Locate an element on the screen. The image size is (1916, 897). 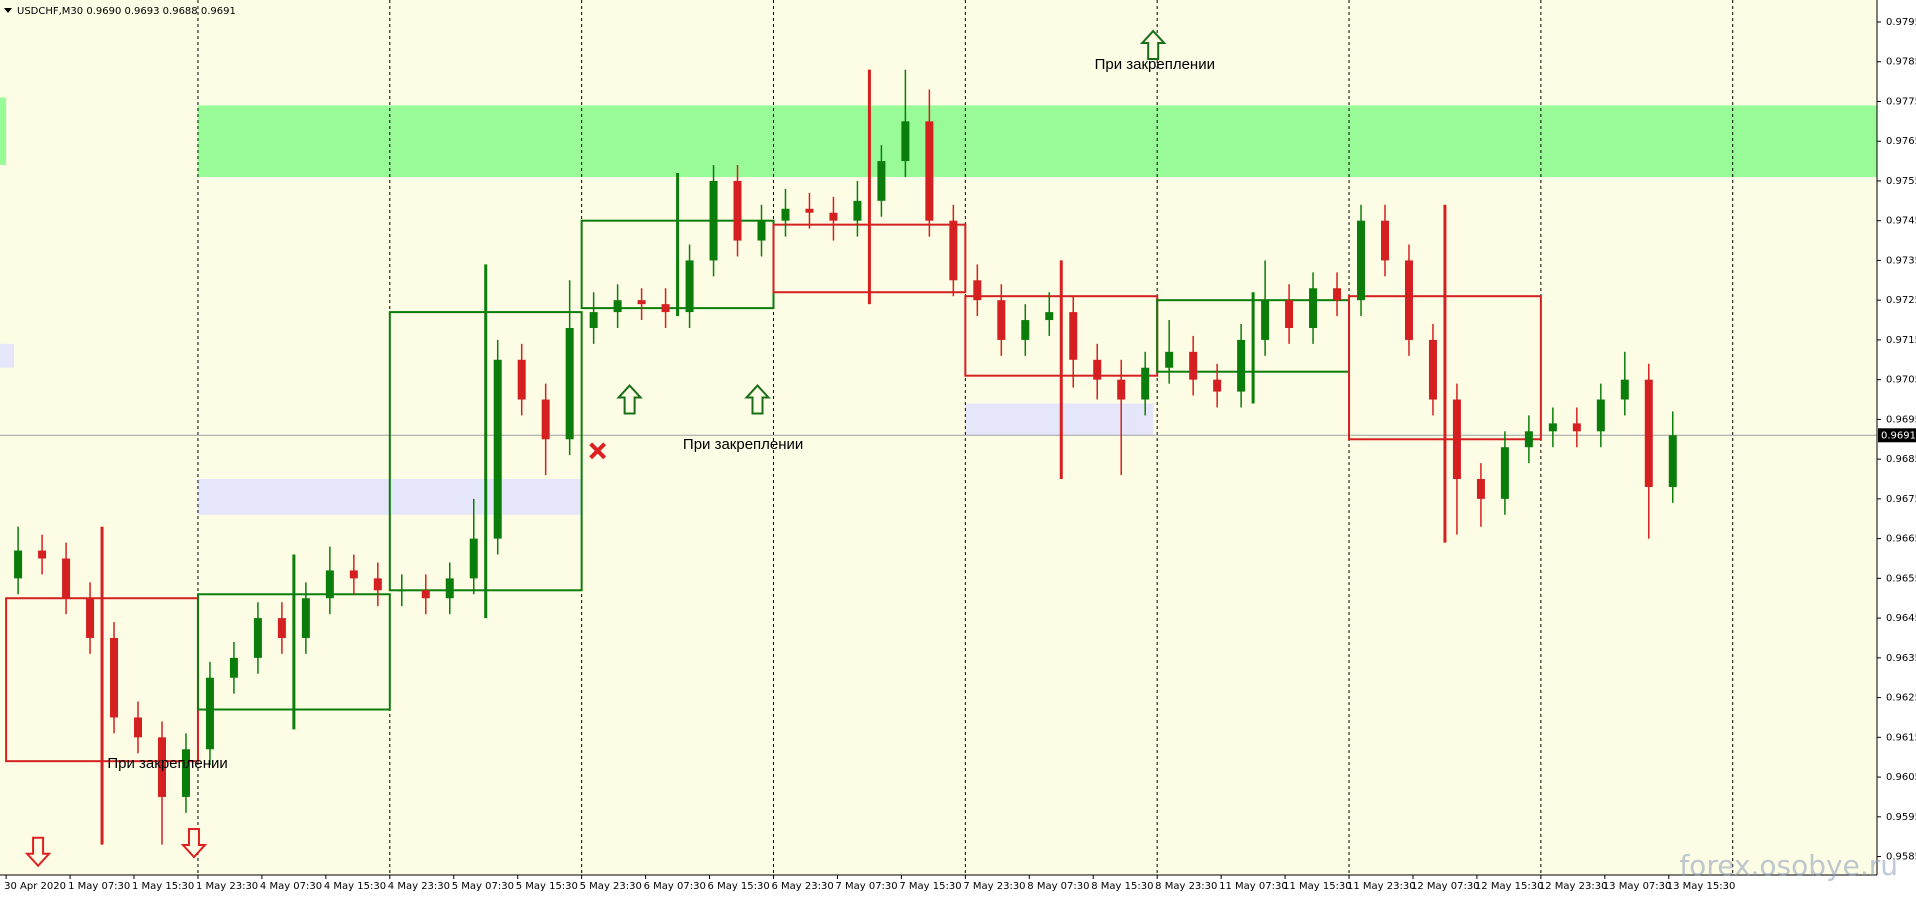
y-tick-label: 0.9745 is located at coordinates (1901, 221).